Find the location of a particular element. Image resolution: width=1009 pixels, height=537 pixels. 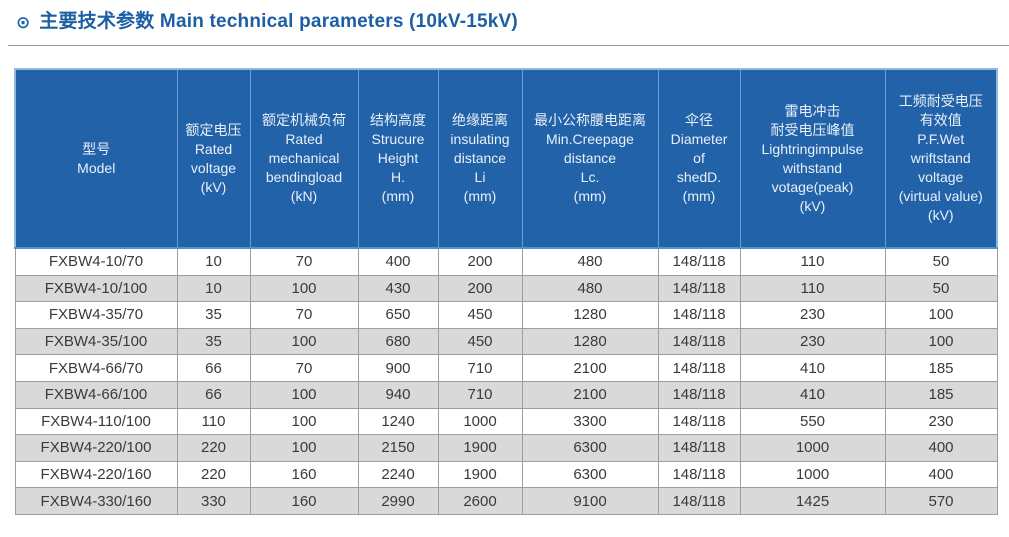

header-line: 额定机械负荷 is located at coordinates (304, 120).